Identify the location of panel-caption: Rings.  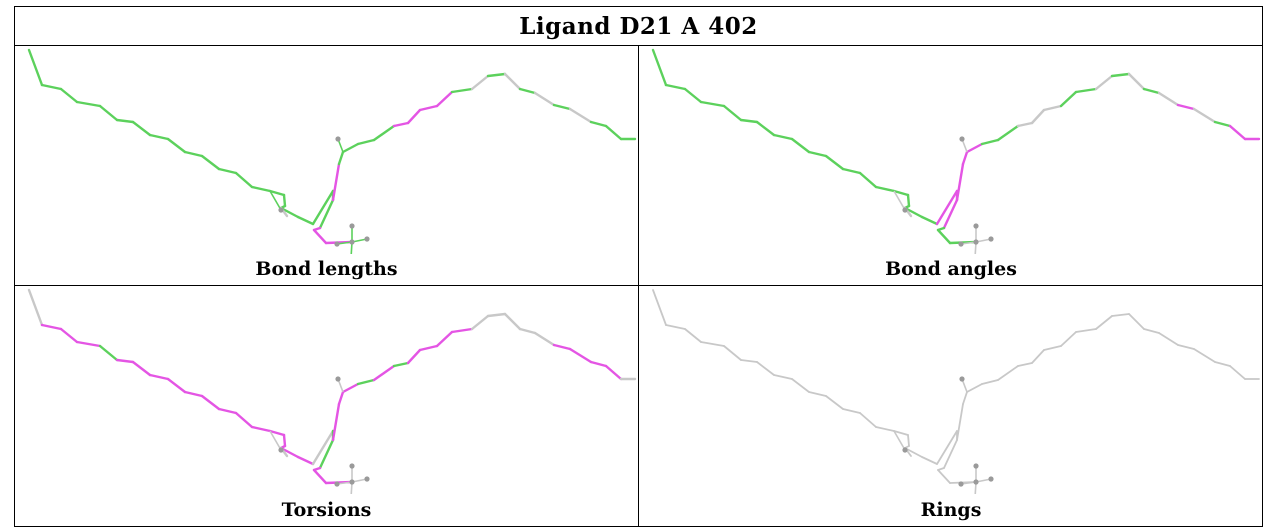
(951, 510).